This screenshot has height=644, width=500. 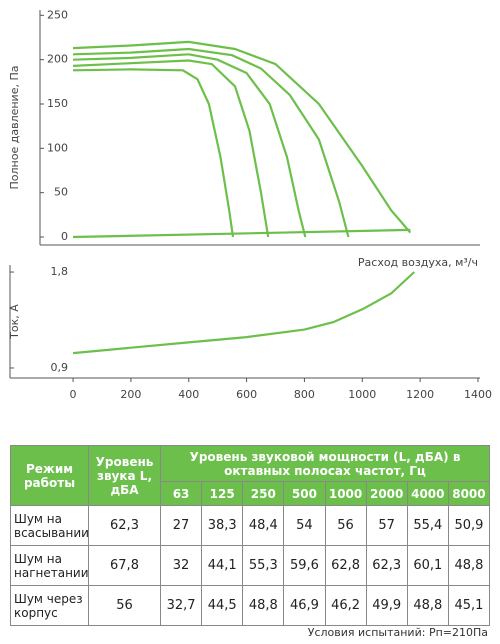 What do you see at coordinates (386, 605) in the screenshot?
I see `table-cell: 49,9` at bounding box center [386, 605].